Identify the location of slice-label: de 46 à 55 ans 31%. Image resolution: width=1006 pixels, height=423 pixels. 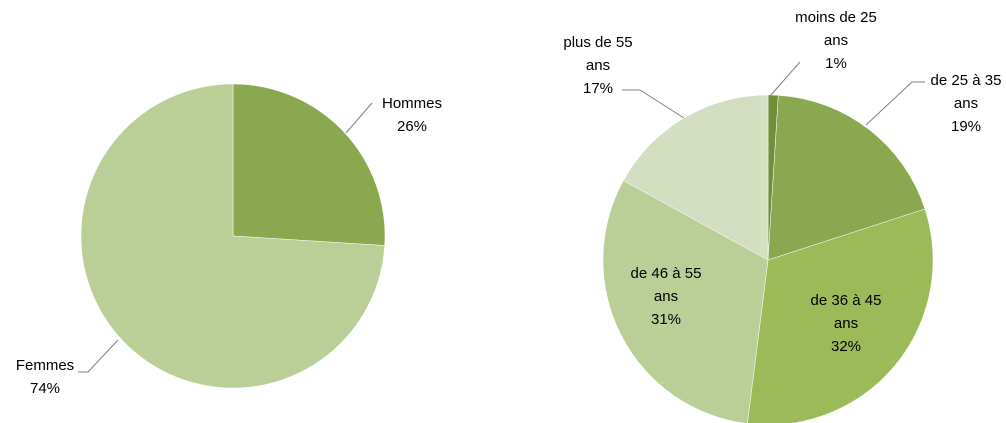
(666, 296).